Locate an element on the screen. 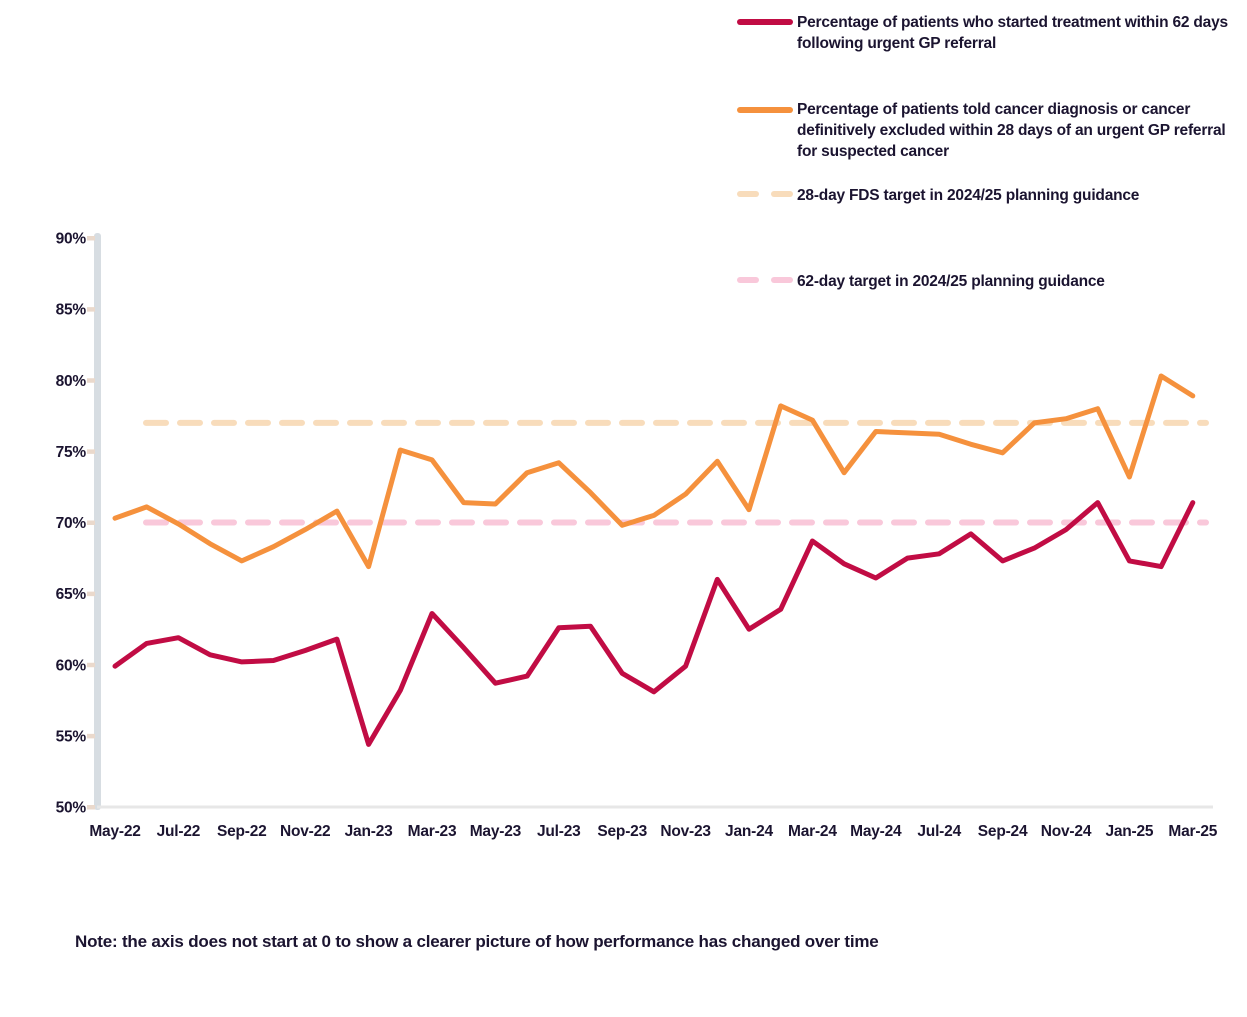  x-tick-label: Nov-22 is located at coordinates (305, 831).